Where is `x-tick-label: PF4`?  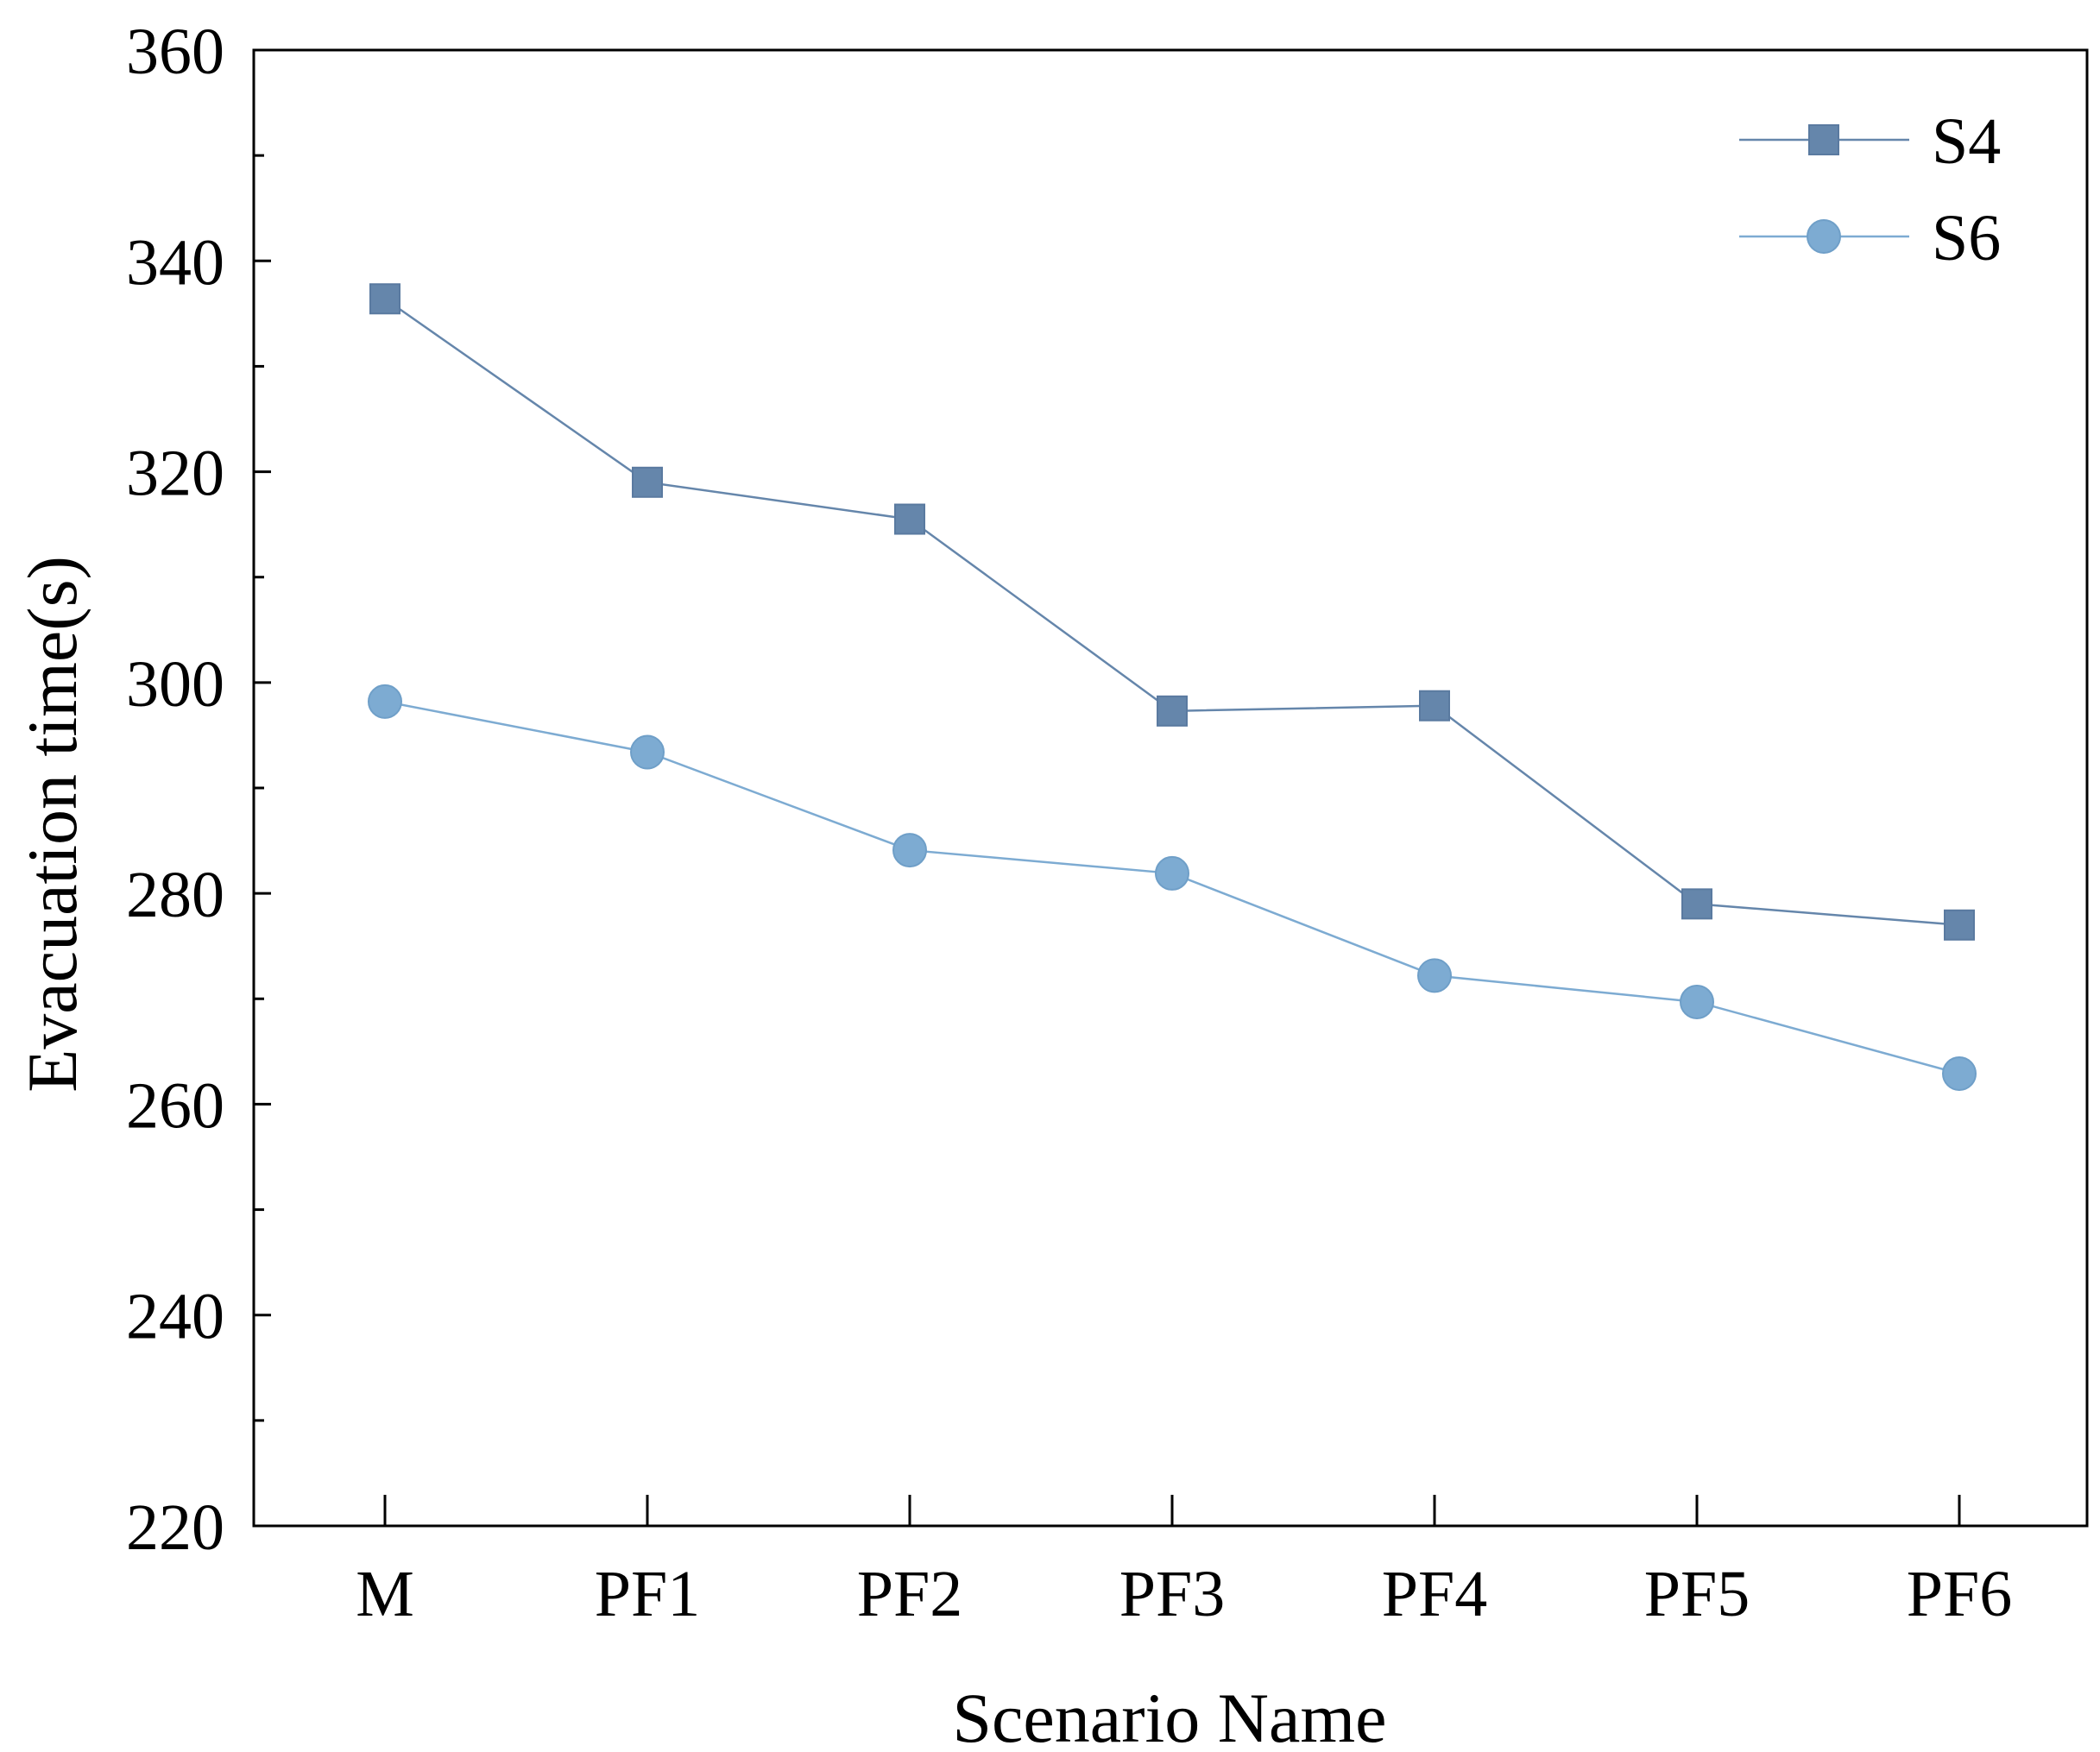 x-tick-label: PF4 is located at coordinates (1435, 1594).